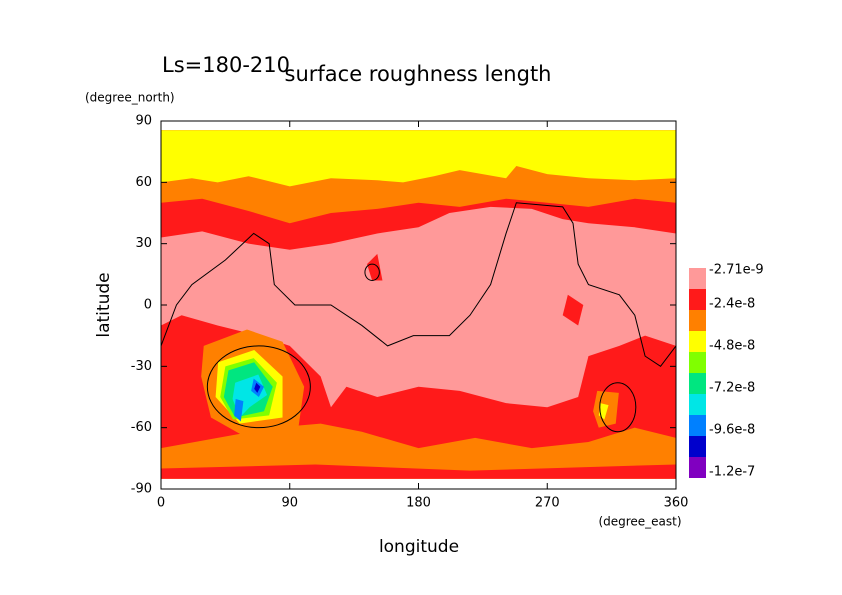 The width and height of the screenshot is (842, 595). What do you see at coordinates (130, 98) in the screenshot?
I see `y-unit: (degree_north)` at bounding box center [130, 98].